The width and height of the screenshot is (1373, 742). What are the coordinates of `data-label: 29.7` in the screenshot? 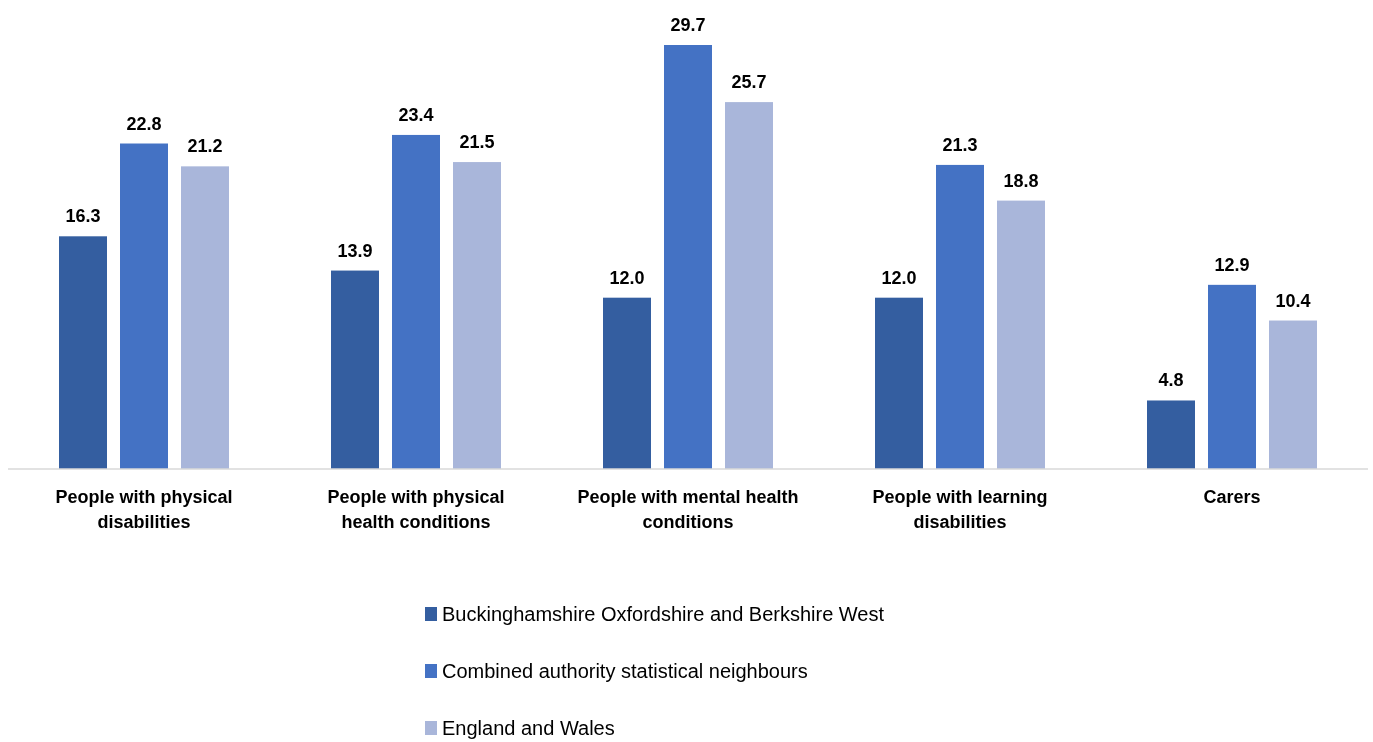 It's located at (688, 25).